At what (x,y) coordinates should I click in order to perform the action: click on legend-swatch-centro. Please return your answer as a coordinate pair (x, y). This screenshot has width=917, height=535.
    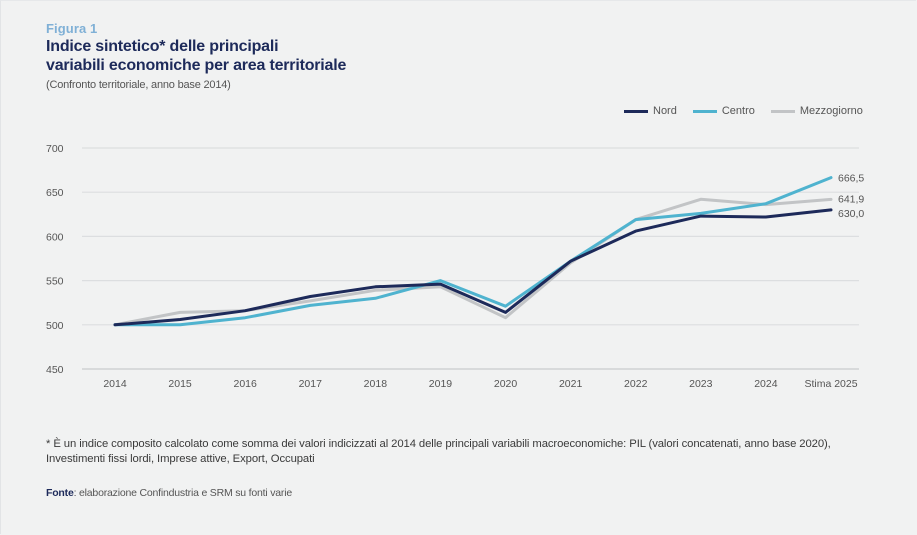
    Looking at the image, I should click on (704, 111).